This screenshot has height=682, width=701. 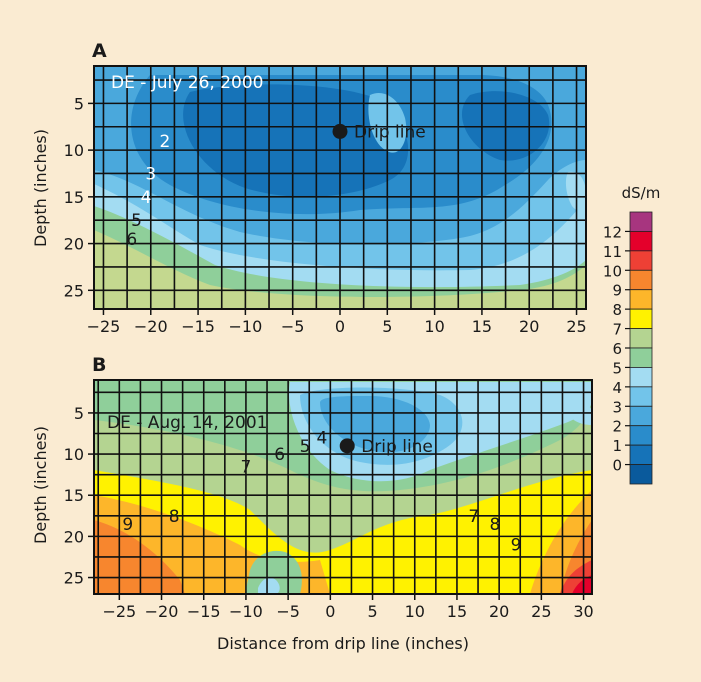 I want to click on colorbar-tick-label: 6, so click(x=617, y=349).